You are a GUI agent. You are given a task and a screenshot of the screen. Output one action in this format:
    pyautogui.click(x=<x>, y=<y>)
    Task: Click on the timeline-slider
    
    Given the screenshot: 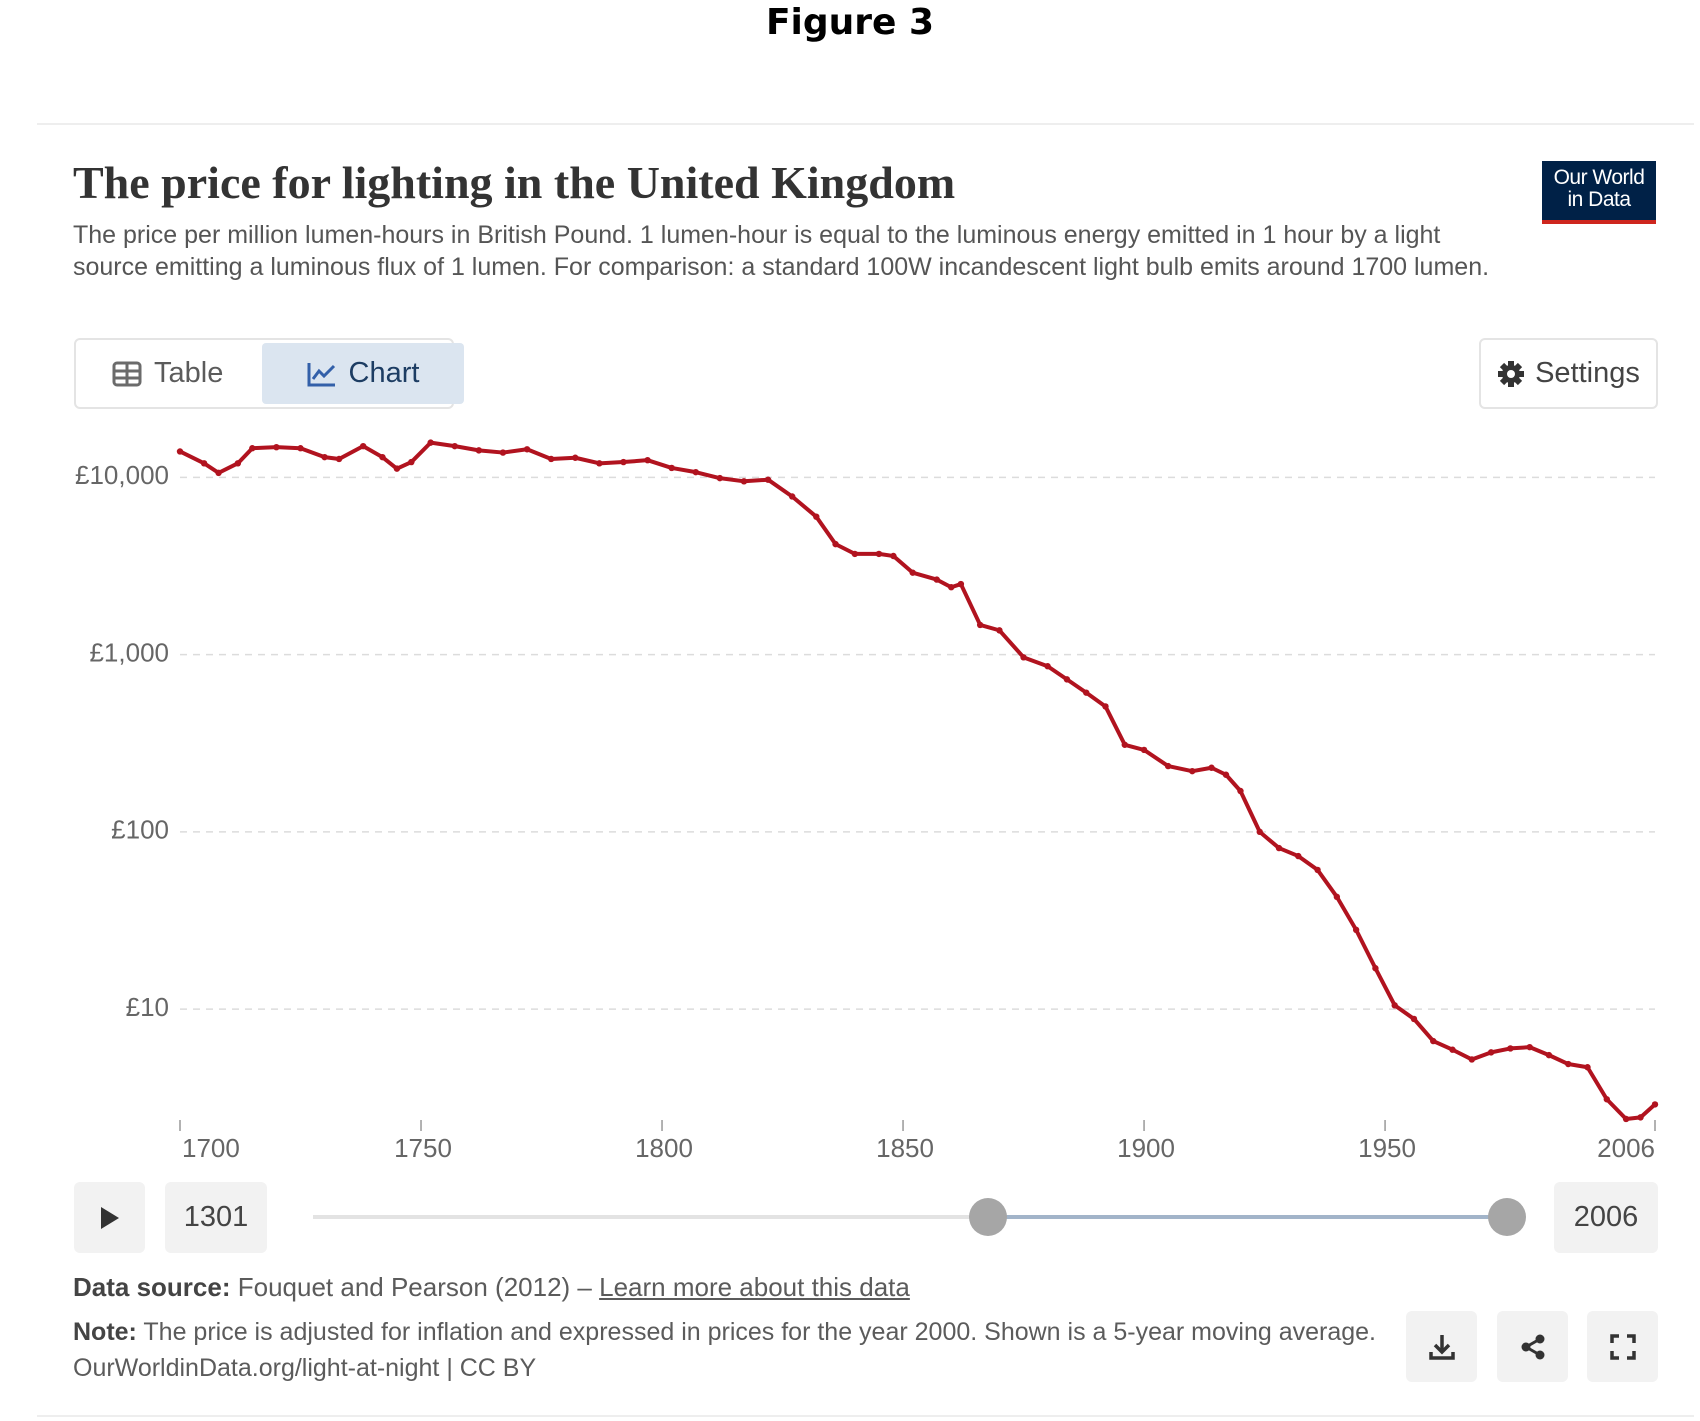 What is the action you would take?
    pyautogui.click(x=920, y=1217)
    